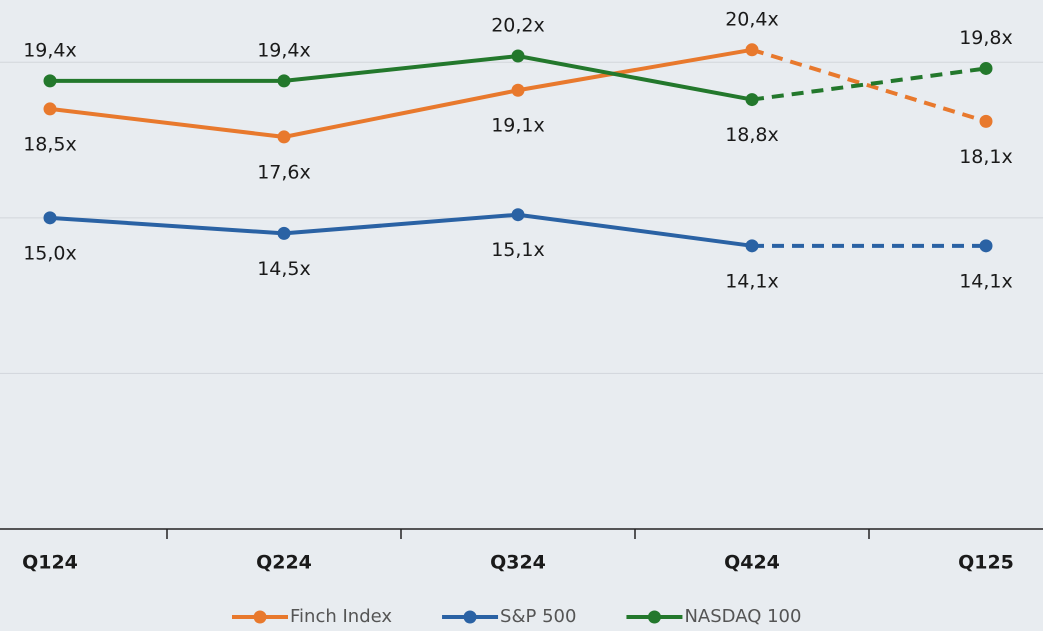  What do you see at coordinates (284, 172) in the screenshot?
I see `data-label: 17,6x` at bounding box center [284, 172].